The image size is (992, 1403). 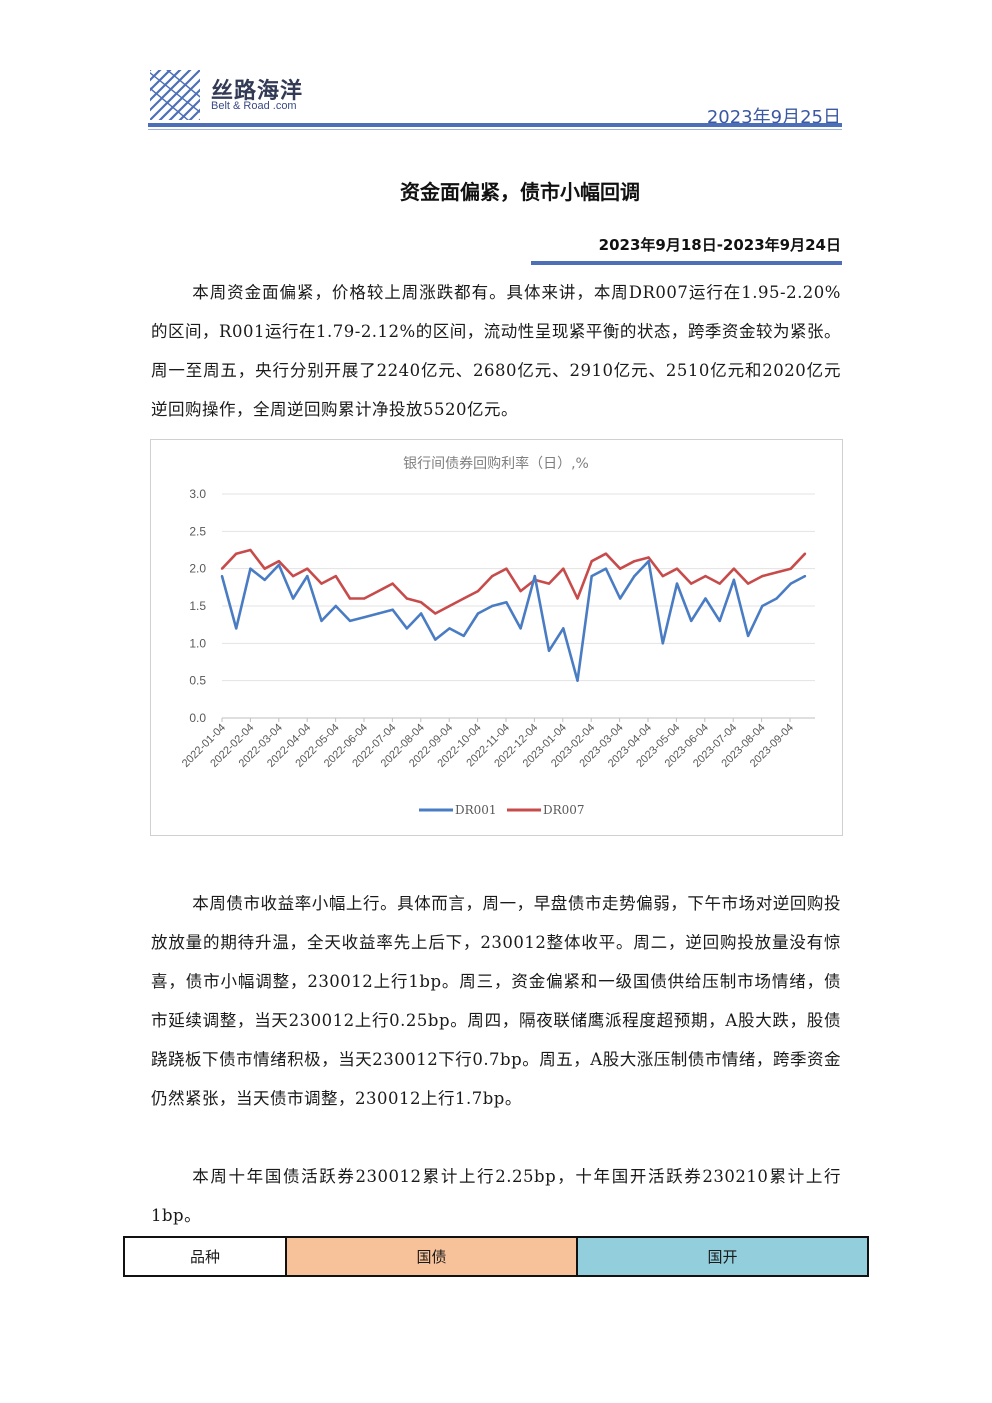 What do you see at coordinates (495, 125) in the screenshot?
I see `header-rule` at bounding box center [495, 125].